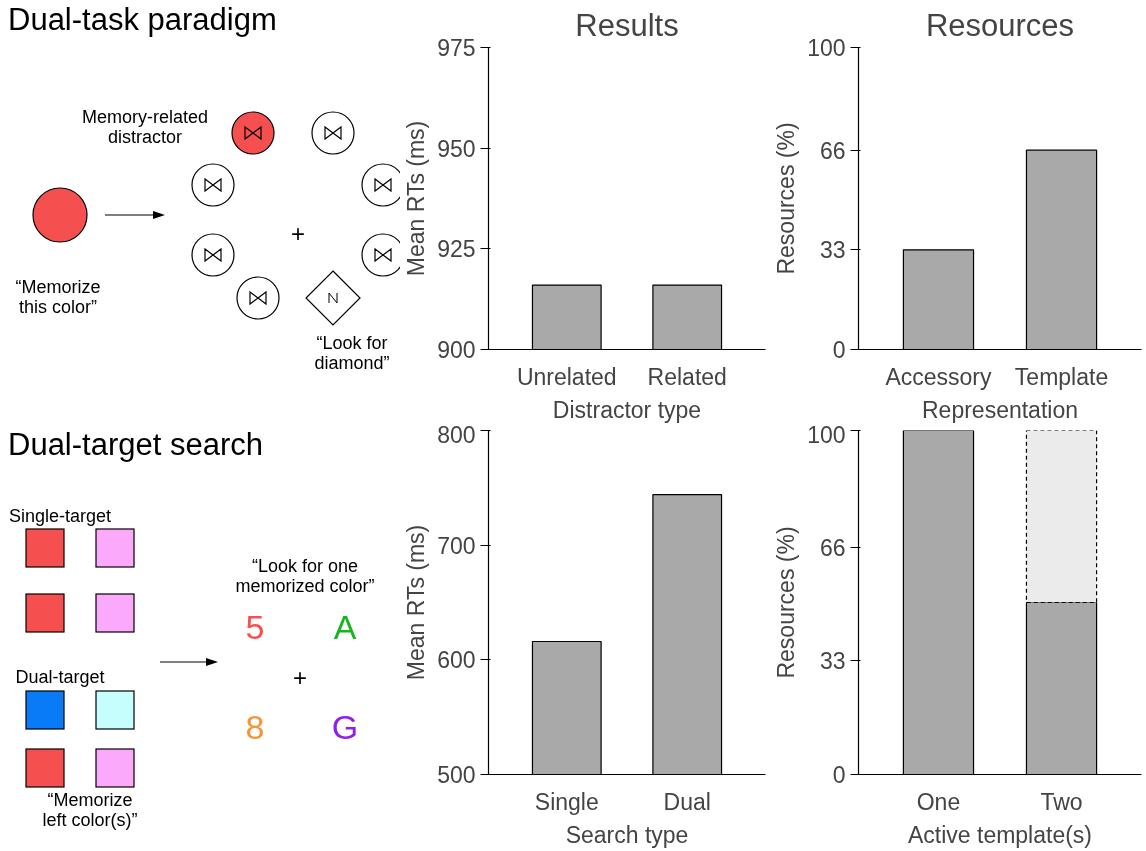  What do you see at coordinates (305, 576) in the screenshot?
I see `text: “Look for one memorized color”` at bounding box center [305, 576].